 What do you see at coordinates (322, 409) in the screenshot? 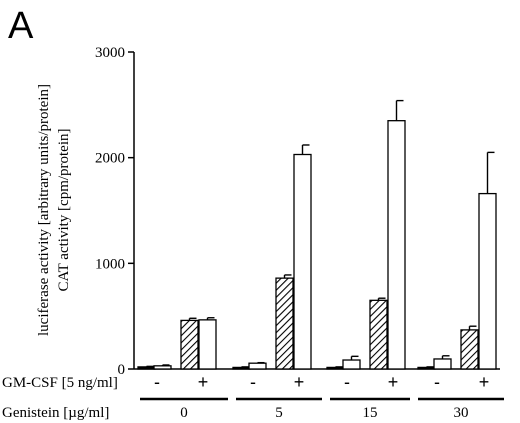
I see `genistein-groups: 0 5 15 30` at bounding box center [322, 409].